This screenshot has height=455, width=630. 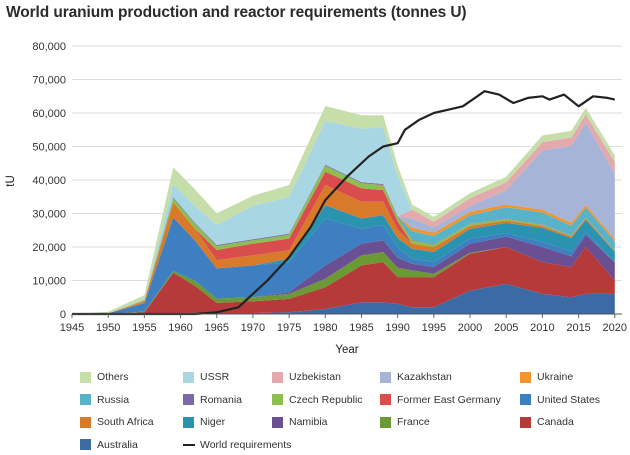 What do you see at coordinates (49, 215) in the screenshot?
I see `y-tick-label: 30,000` at bounding box center [49, 215].